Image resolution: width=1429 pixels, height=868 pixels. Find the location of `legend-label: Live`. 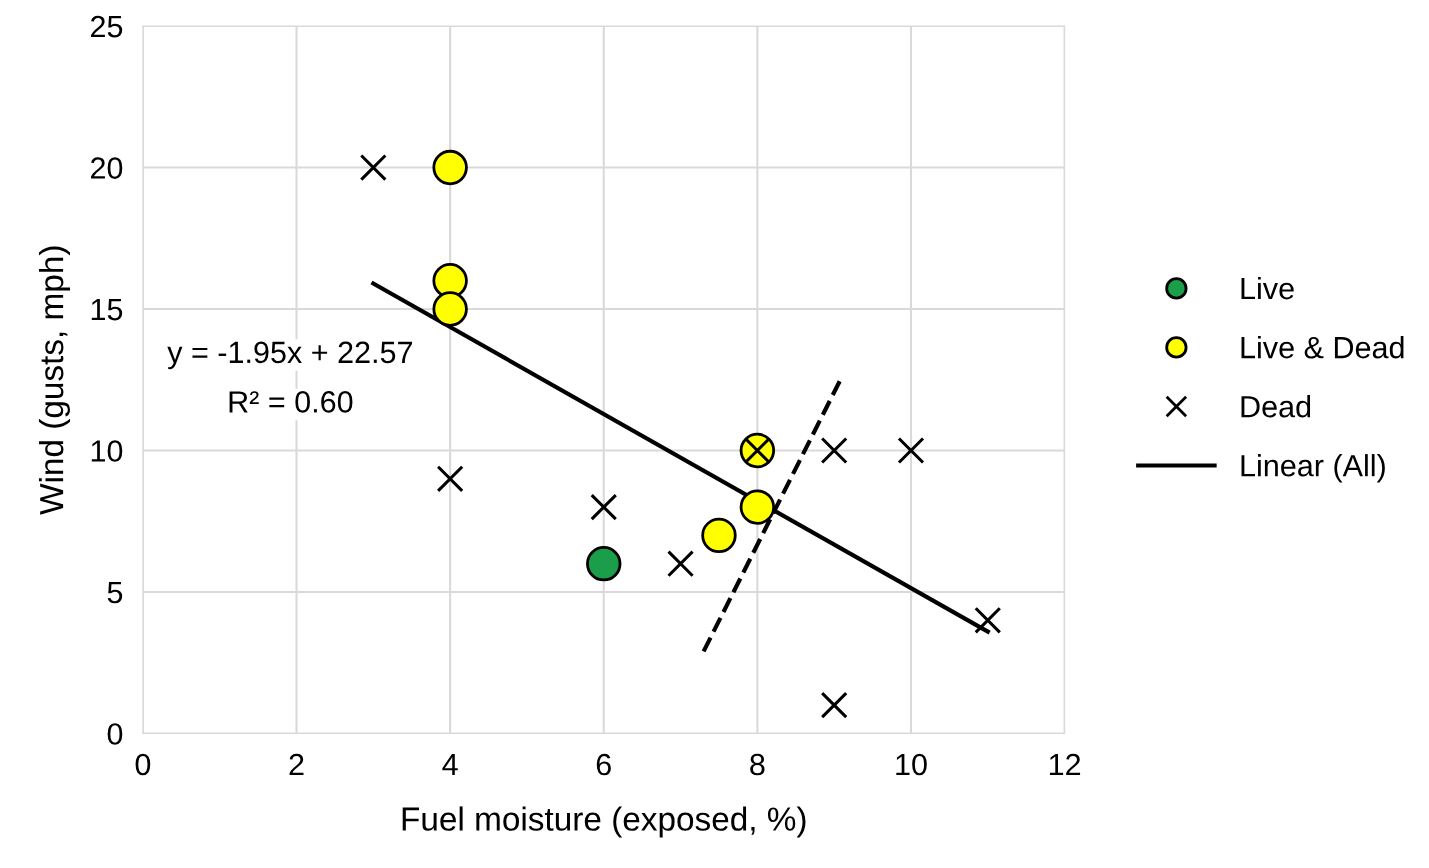

legend-label: Live is located at coordinates (1267, 288).